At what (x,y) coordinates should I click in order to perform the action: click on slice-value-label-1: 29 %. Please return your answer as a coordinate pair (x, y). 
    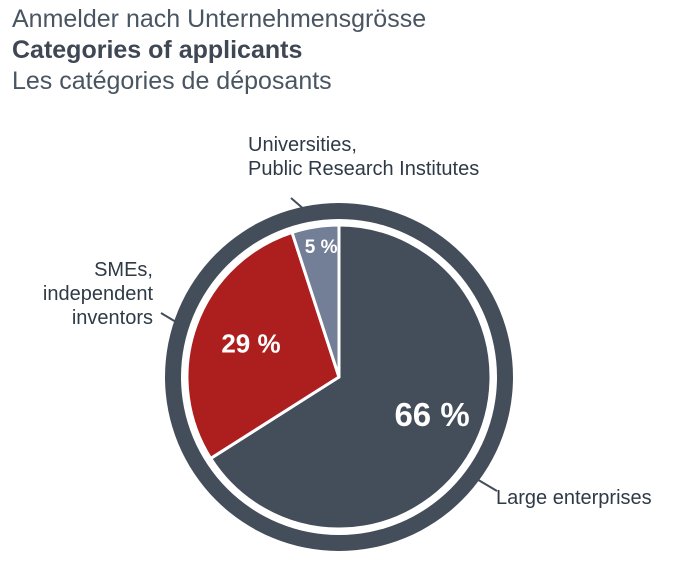
    Looking at the image, I should click on (250, 343).